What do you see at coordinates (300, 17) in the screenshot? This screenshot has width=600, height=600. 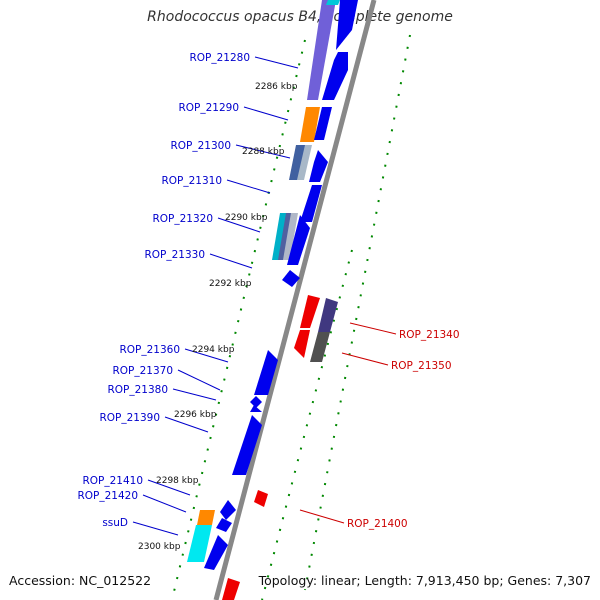 I see `genome-title: Rhodococcus opacus B4, complete genome` at bounding box center [300, 17].